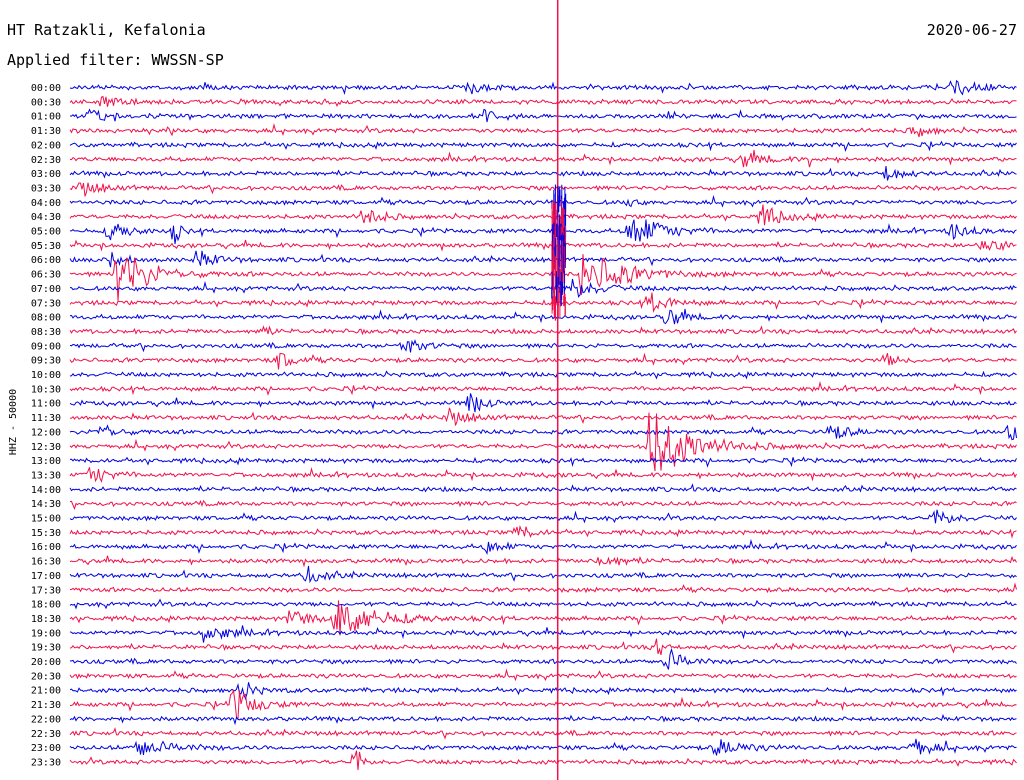 Image resolution: width=1024 pixels, height=780 pixels. Describe the element at coordinates (46, 490) in the screenshot. I see `row-label: 14:00` at that location.